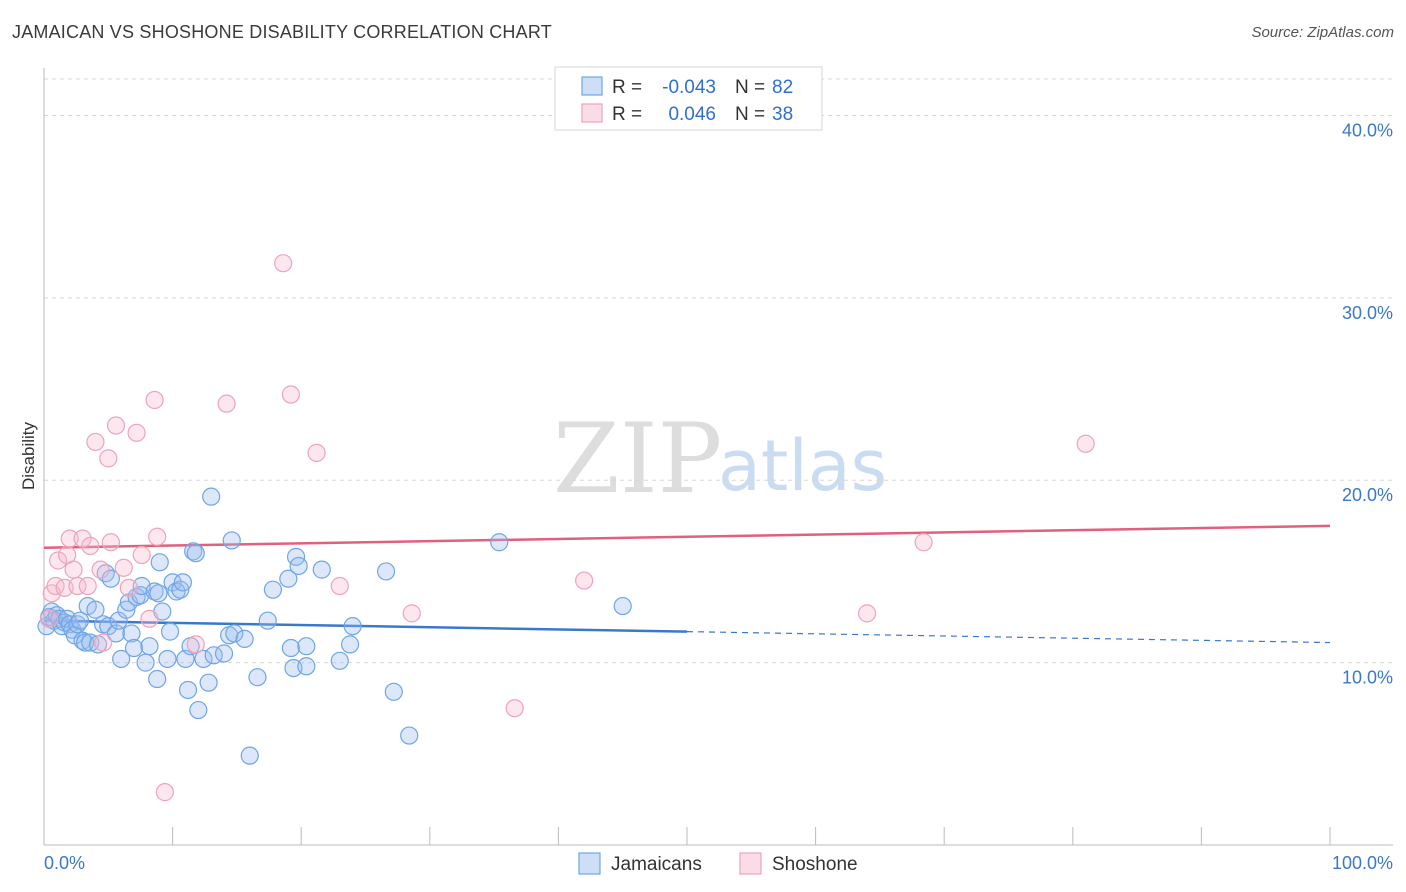  I want to click on series-legend-label-shoshone: Shoshone, so click(815, 864).